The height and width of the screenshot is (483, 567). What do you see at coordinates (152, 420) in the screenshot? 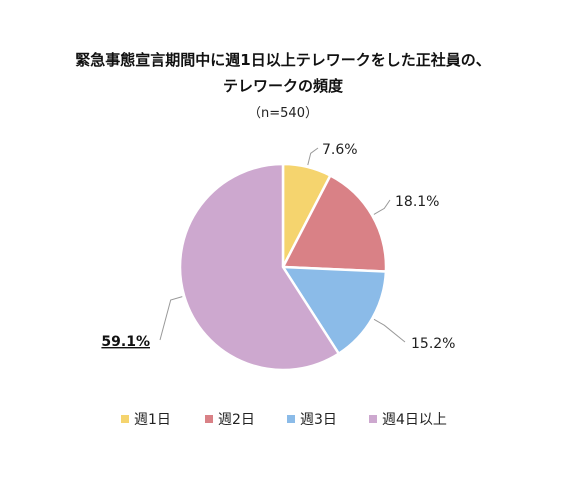
I see `legend-label-1: 週1日` at bounding box center [152, 420].